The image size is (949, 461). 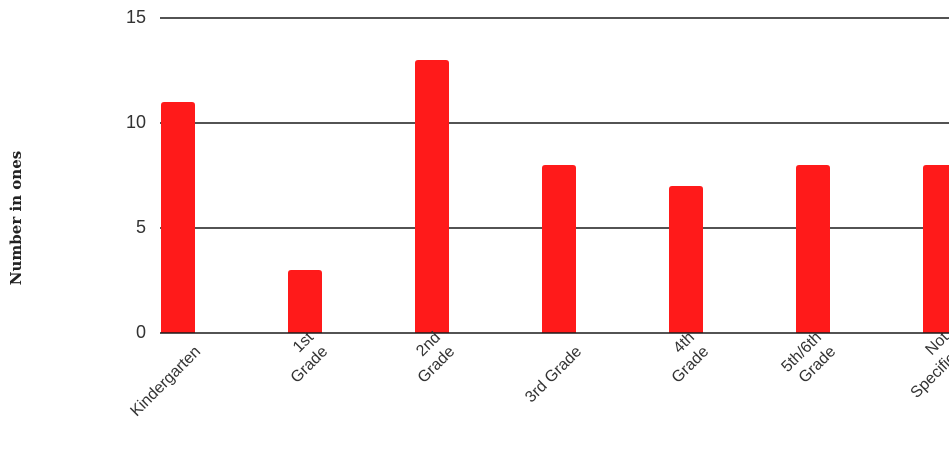 What do you see at coordinates (136, 17) in the screenshot?
I see `y-tick-label: 15` at bounding box center [136, 17].